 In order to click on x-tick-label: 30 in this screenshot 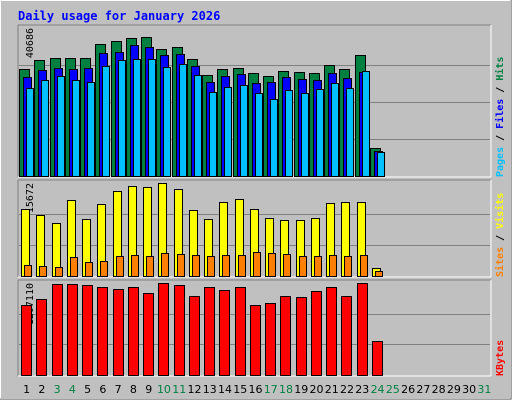, I will do `click(469, 389)`.